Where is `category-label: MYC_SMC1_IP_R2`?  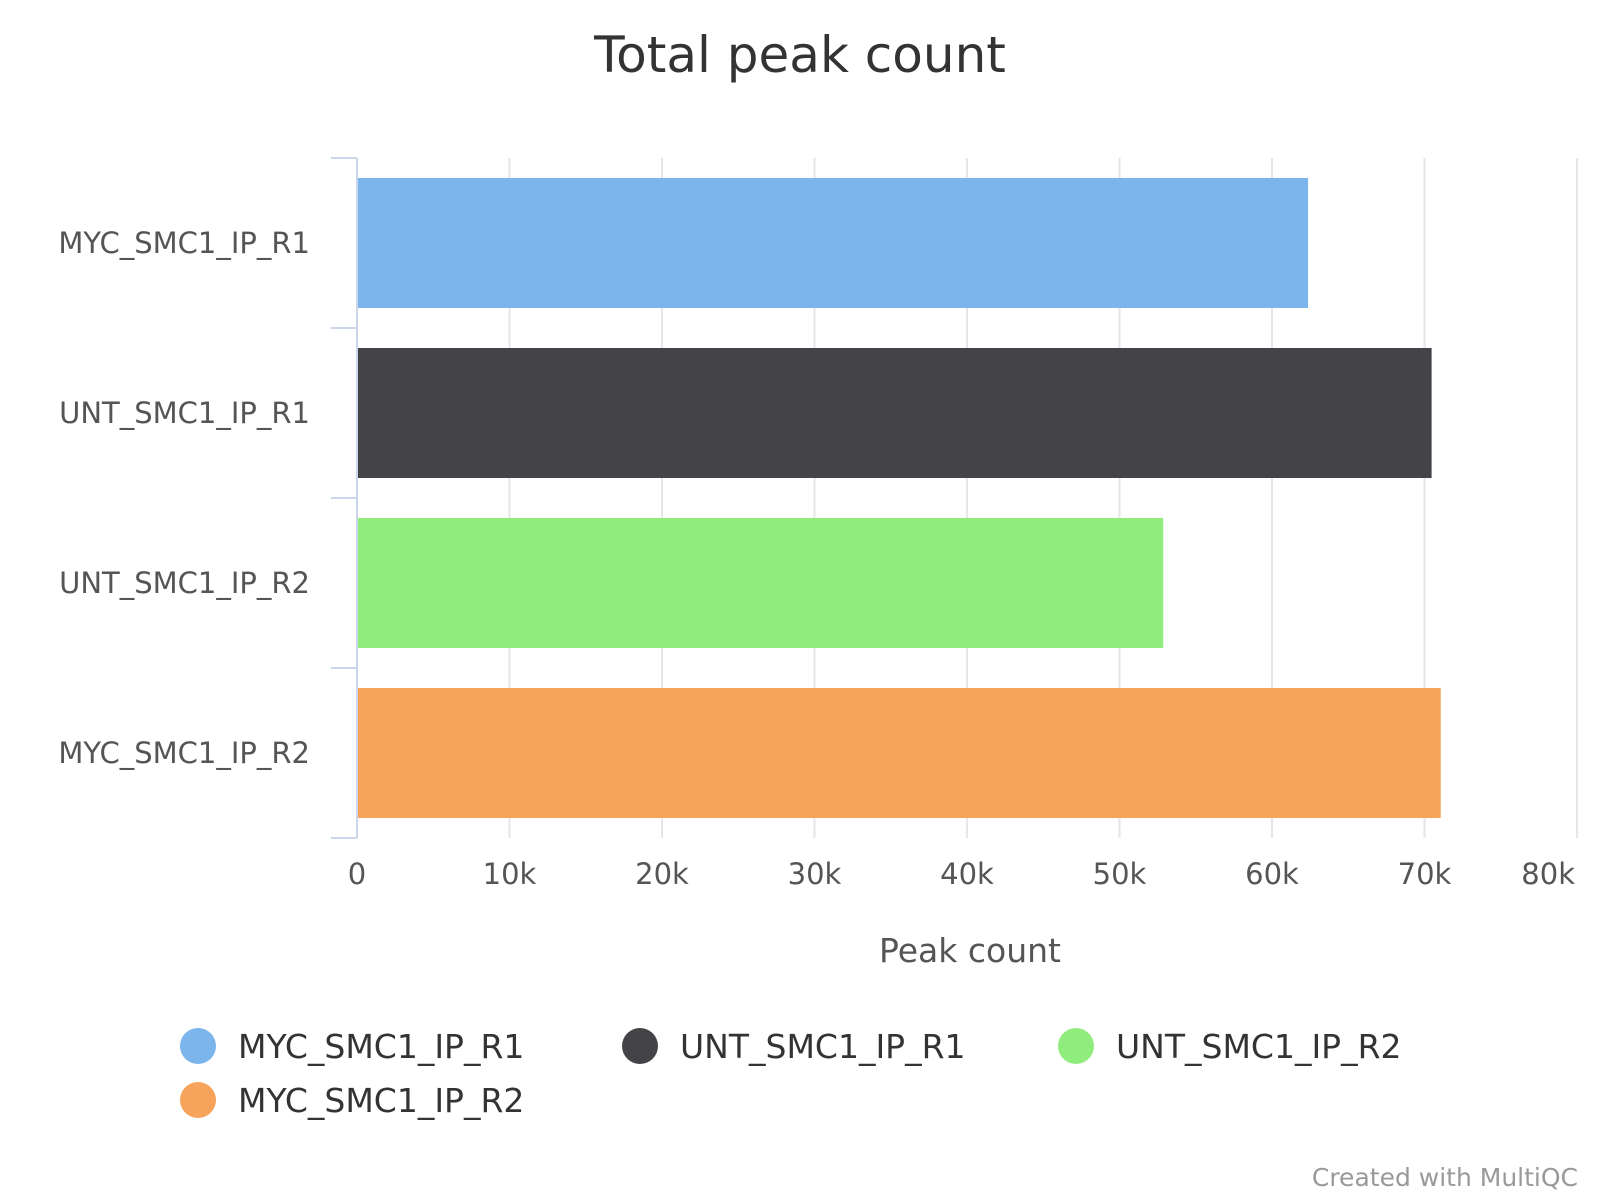
category-label: MYC_SMC1_IP_R2 is located at coordinates (184, 753).